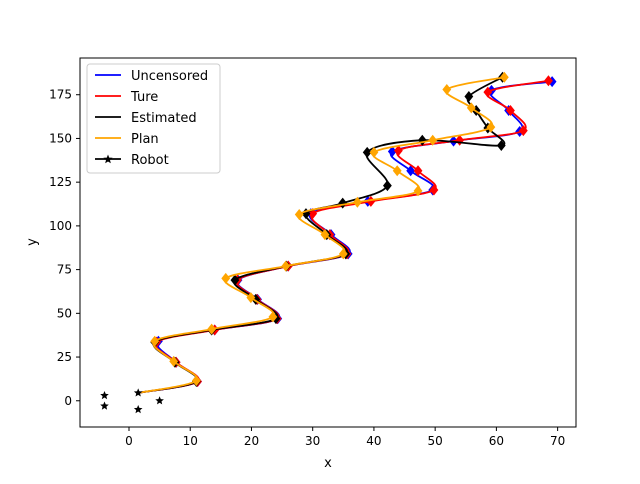 This screenshot has height=484, width=640. I want to click on legend-label-estimated: Estimated, so click(164, 118).